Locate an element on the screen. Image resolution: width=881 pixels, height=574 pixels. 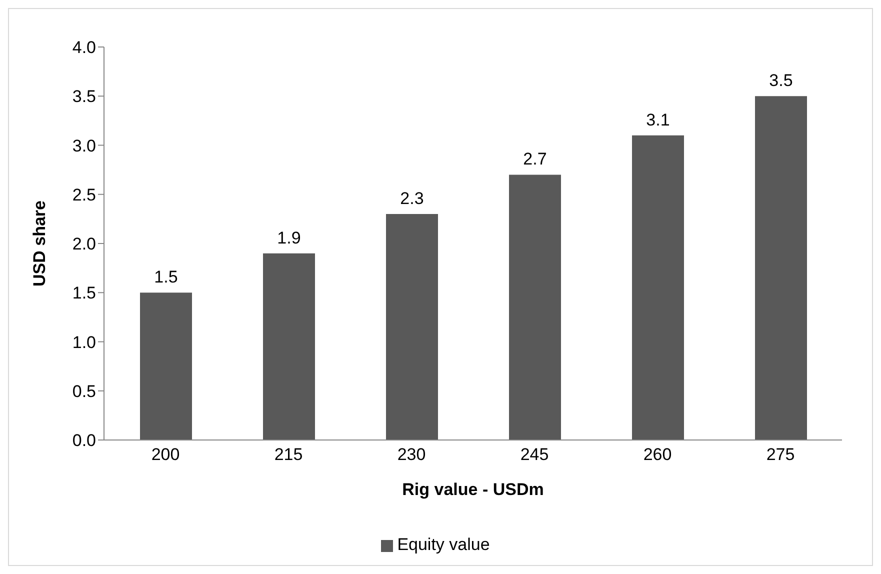
y-tick-label: 1.5 is located at coordinates (84, 293).